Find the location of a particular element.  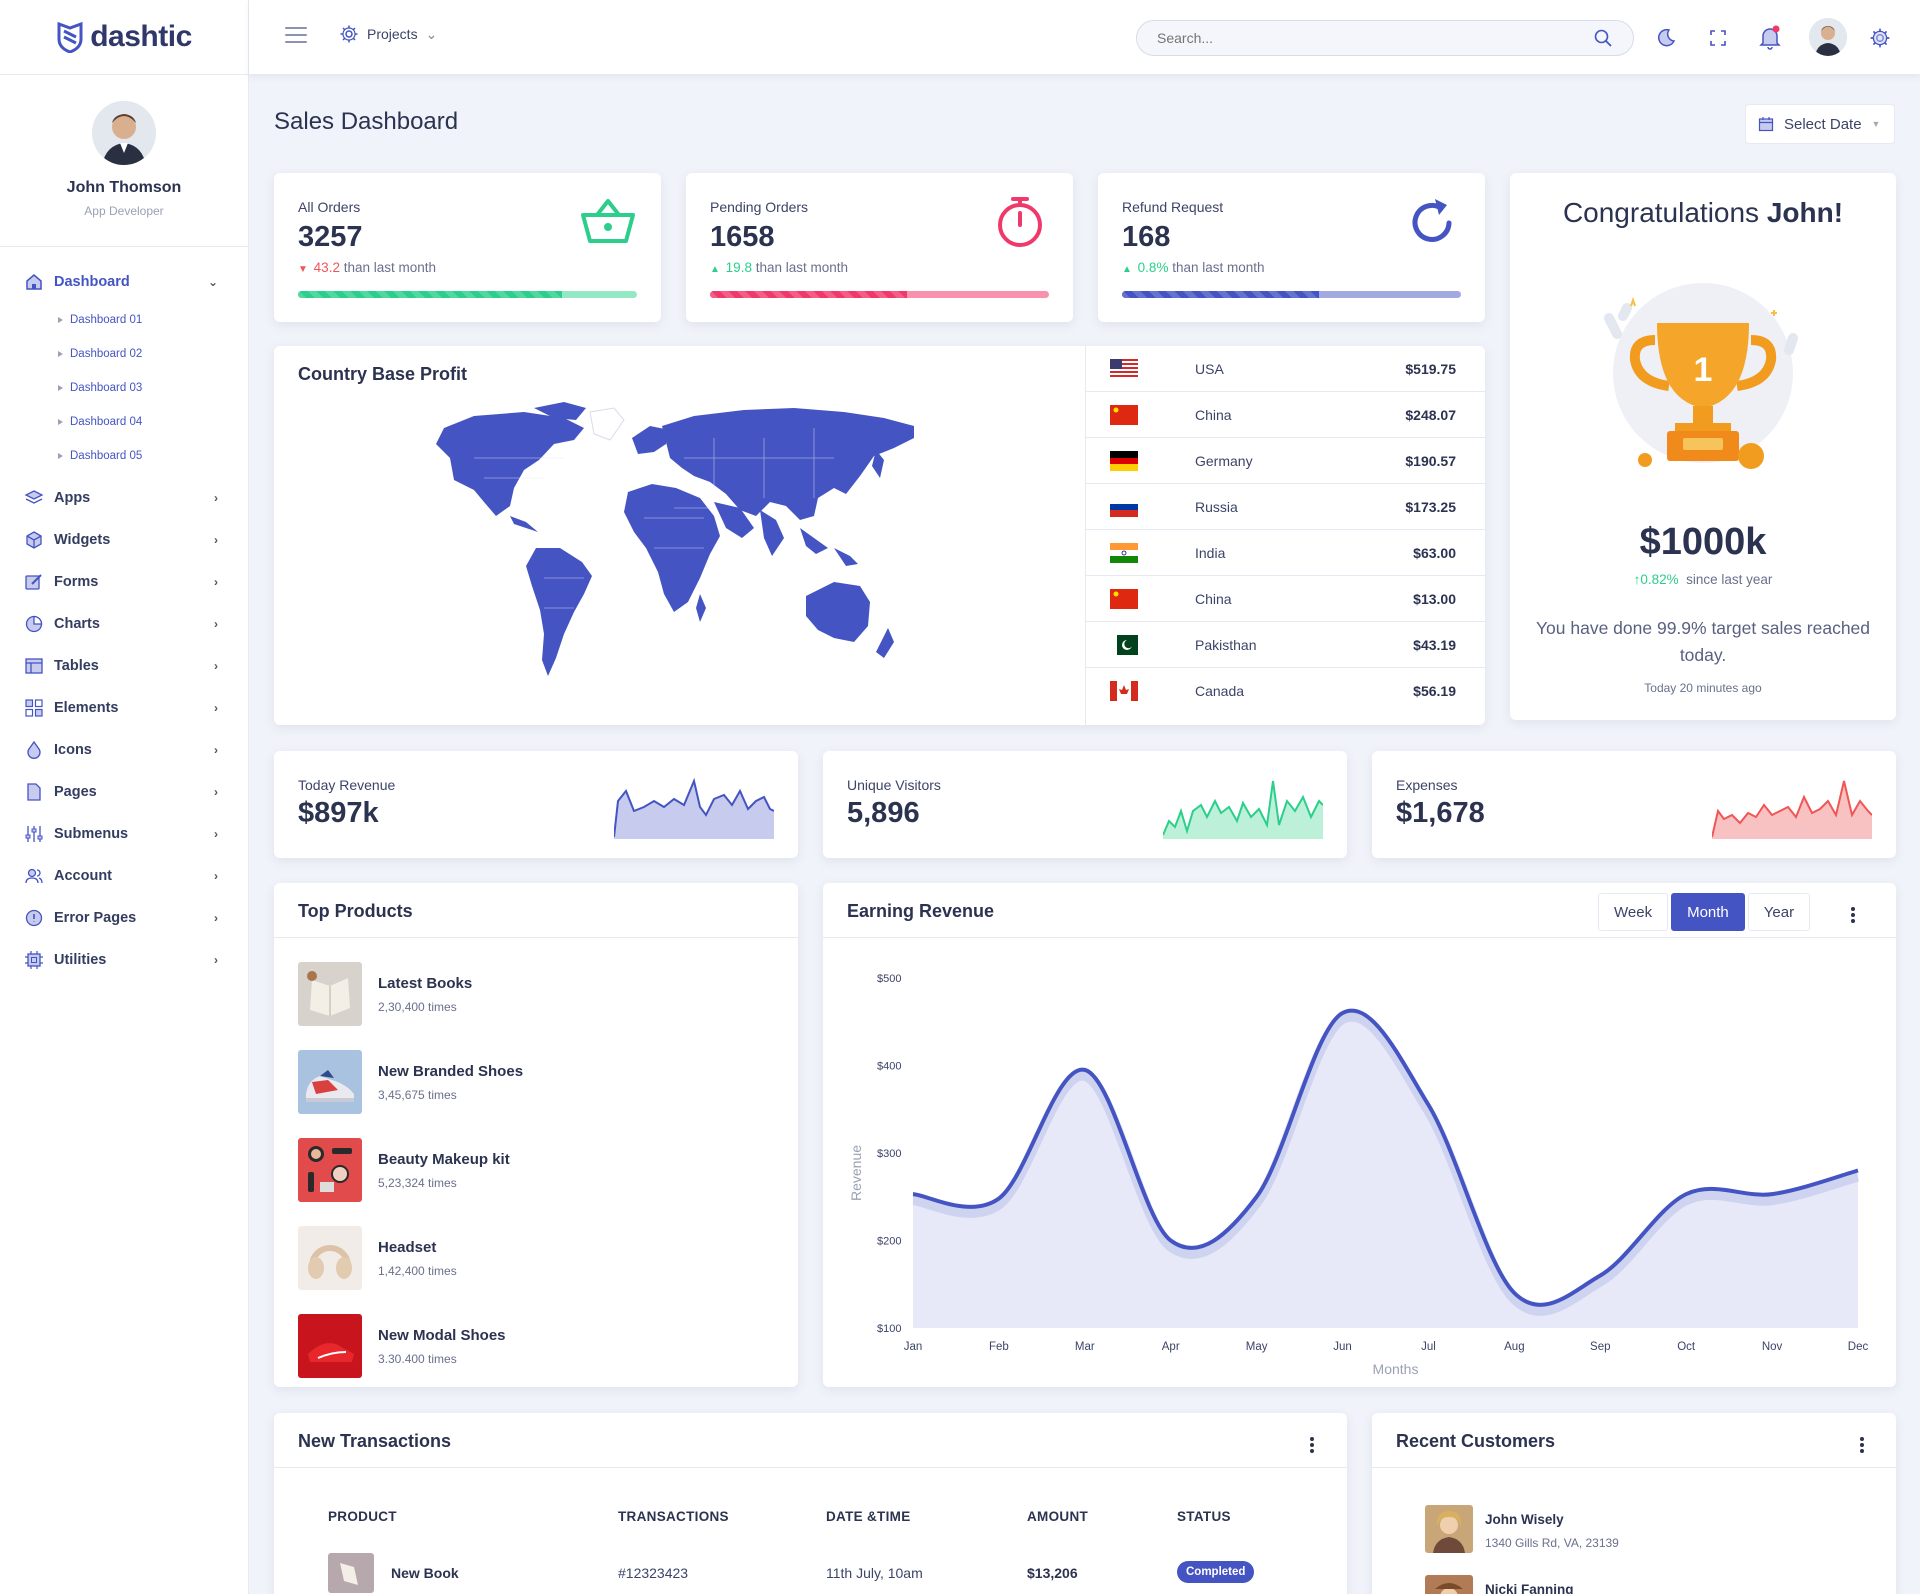

sidebar-subitem-dashboard-04: Dashboard 04 is located at coordinates (124, 422).